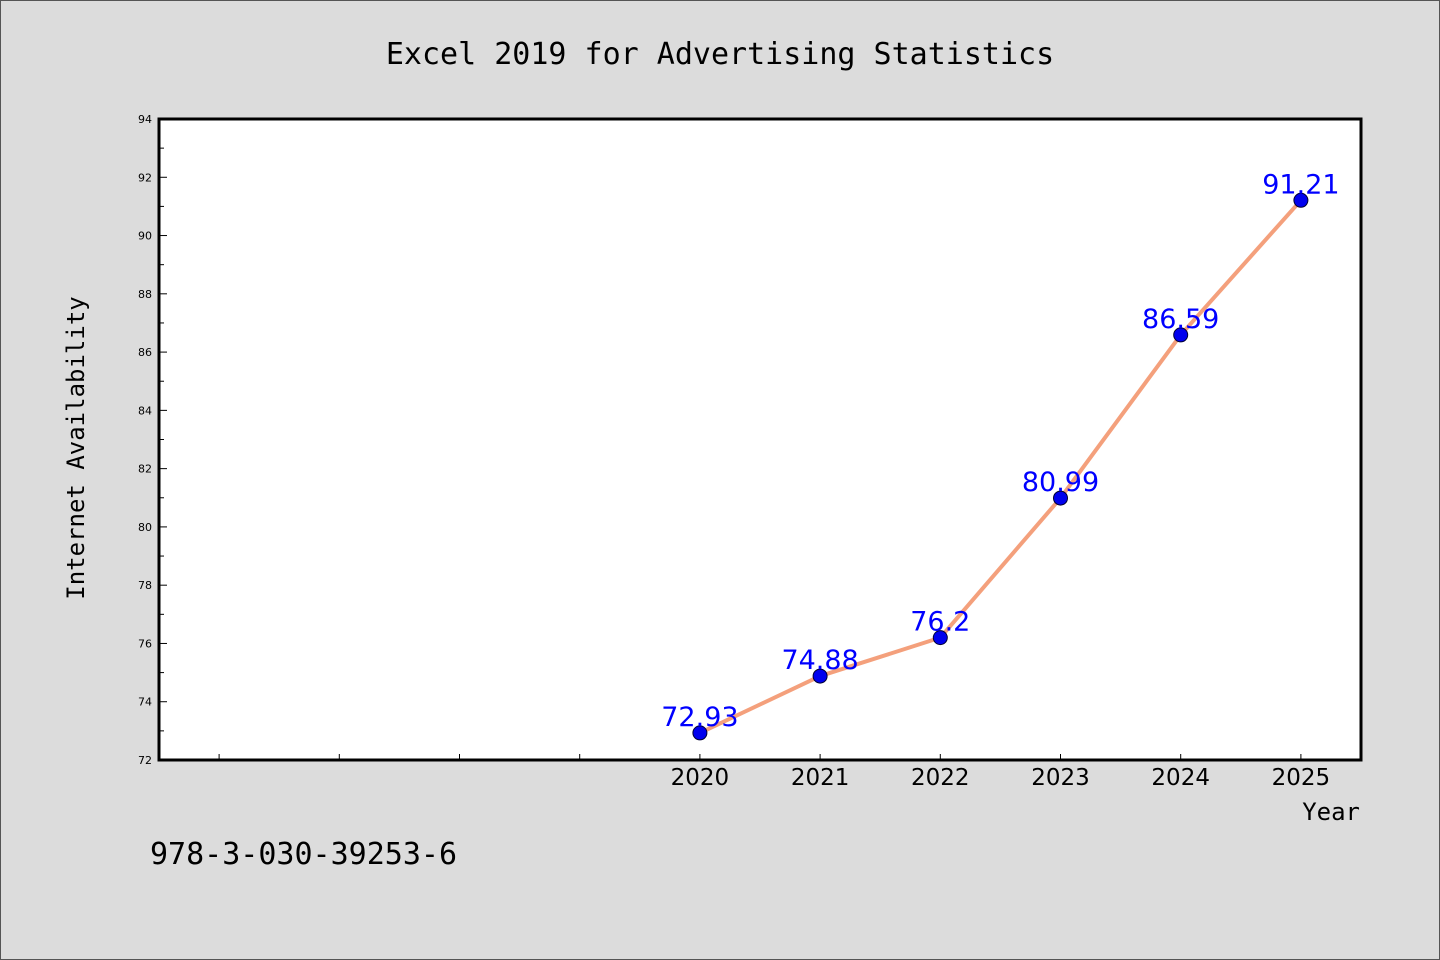 Image resolution: width=1440 pixels, height=960 pixels. I want to click on x-axis-label: Year, so click(1331, 812).